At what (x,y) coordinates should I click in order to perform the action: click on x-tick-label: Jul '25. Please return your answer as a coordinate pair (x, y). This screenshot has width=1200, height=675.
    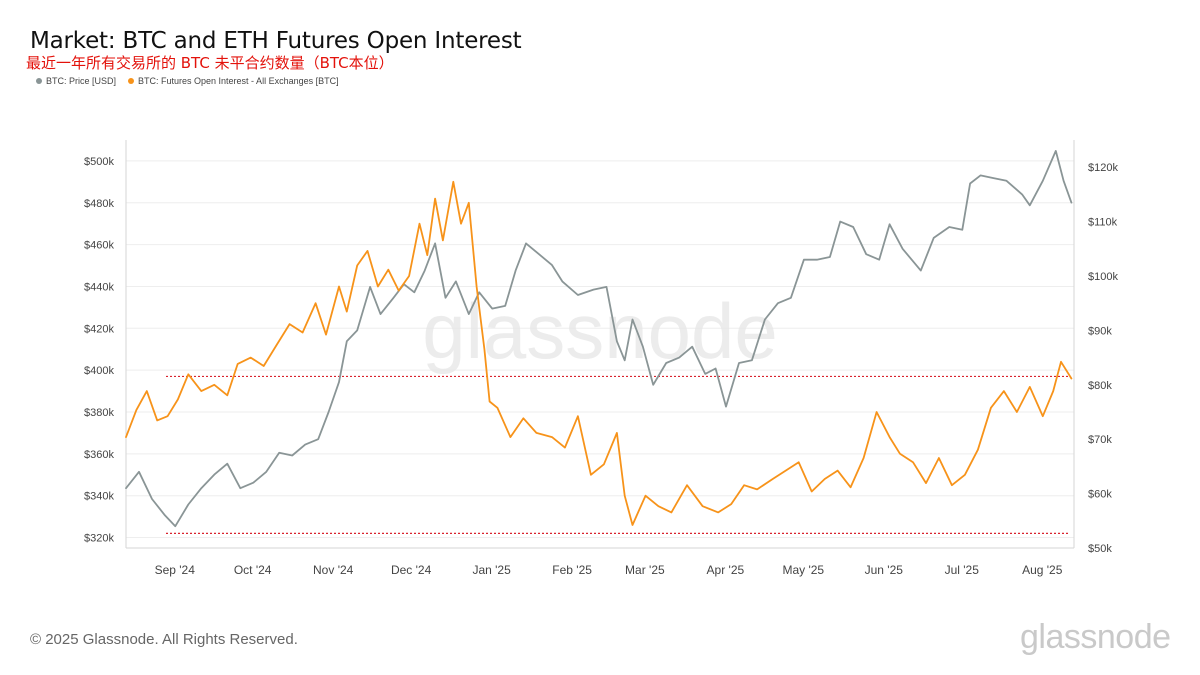
    Looking at the image, I should click on (962, 570).